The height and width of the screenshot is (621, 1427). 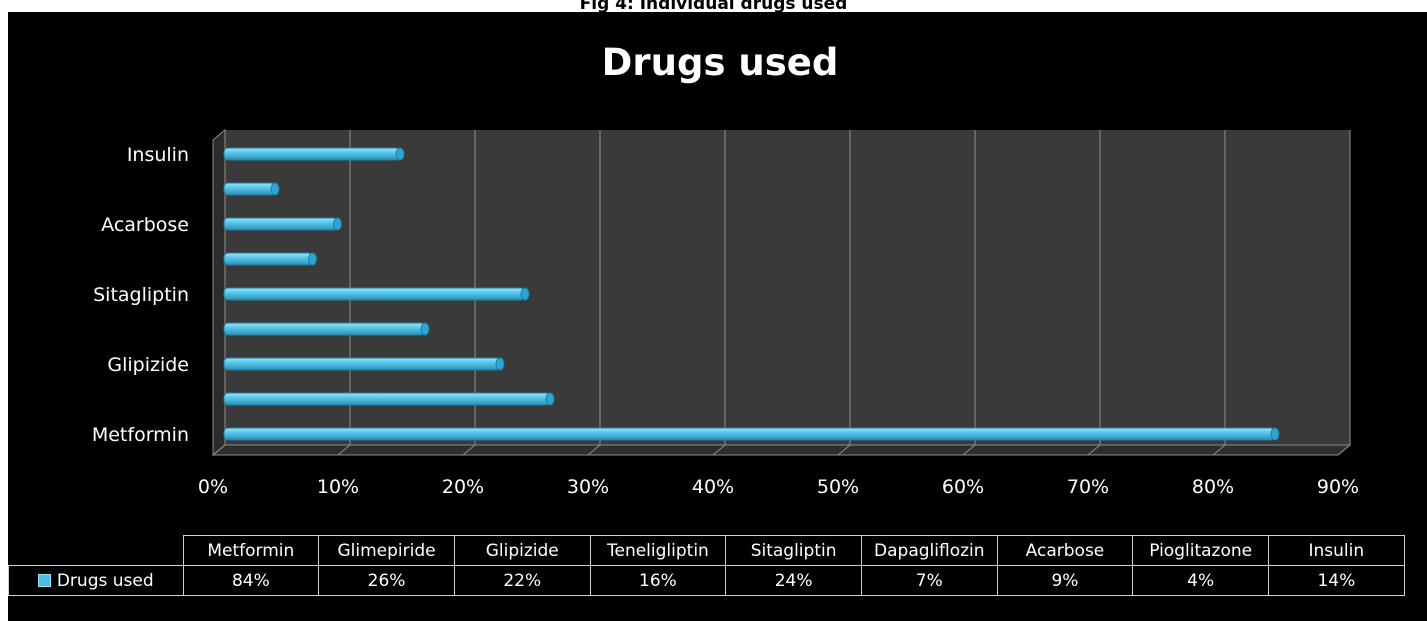 I want to click on data-table-corner, so click(x=96, y=551).